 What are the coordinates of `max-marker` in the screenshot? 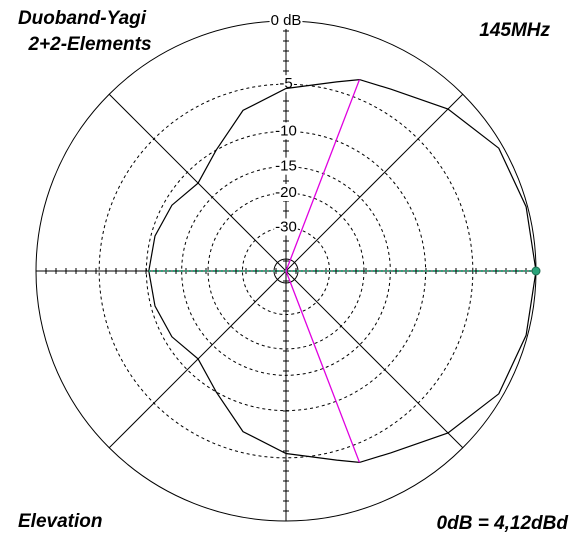 It's located at (536, 271).